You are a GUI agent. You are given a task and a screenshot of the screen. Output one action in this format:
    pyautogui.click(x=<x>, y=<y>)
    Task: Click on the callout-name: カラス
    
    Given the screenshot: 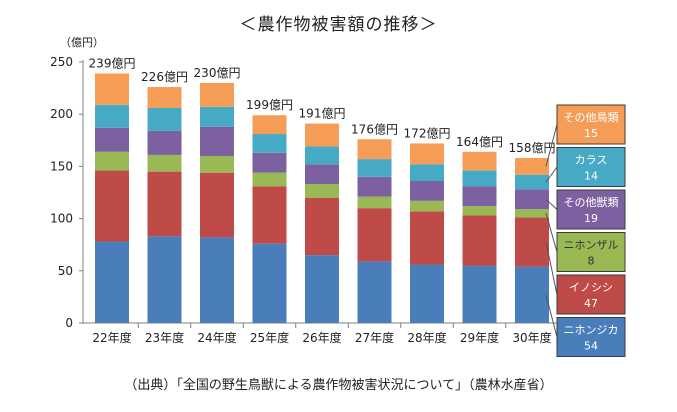 What is the action you would take?
    pyautogui.click(x=591, y=160)
    